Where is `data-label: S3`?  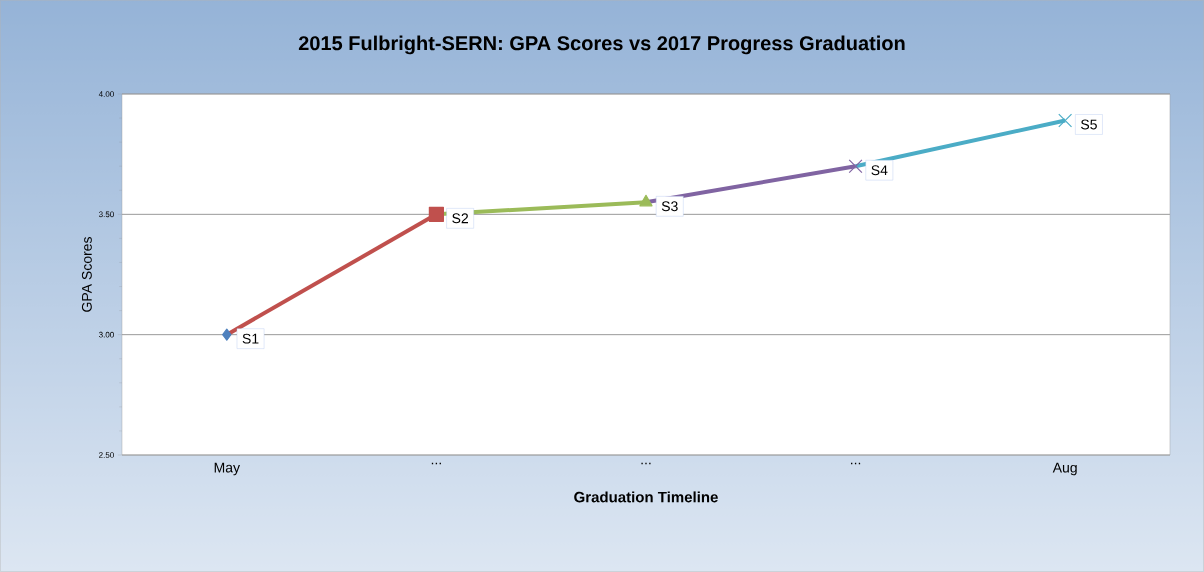
data-label: S3 is located at coordinates (669, 206).